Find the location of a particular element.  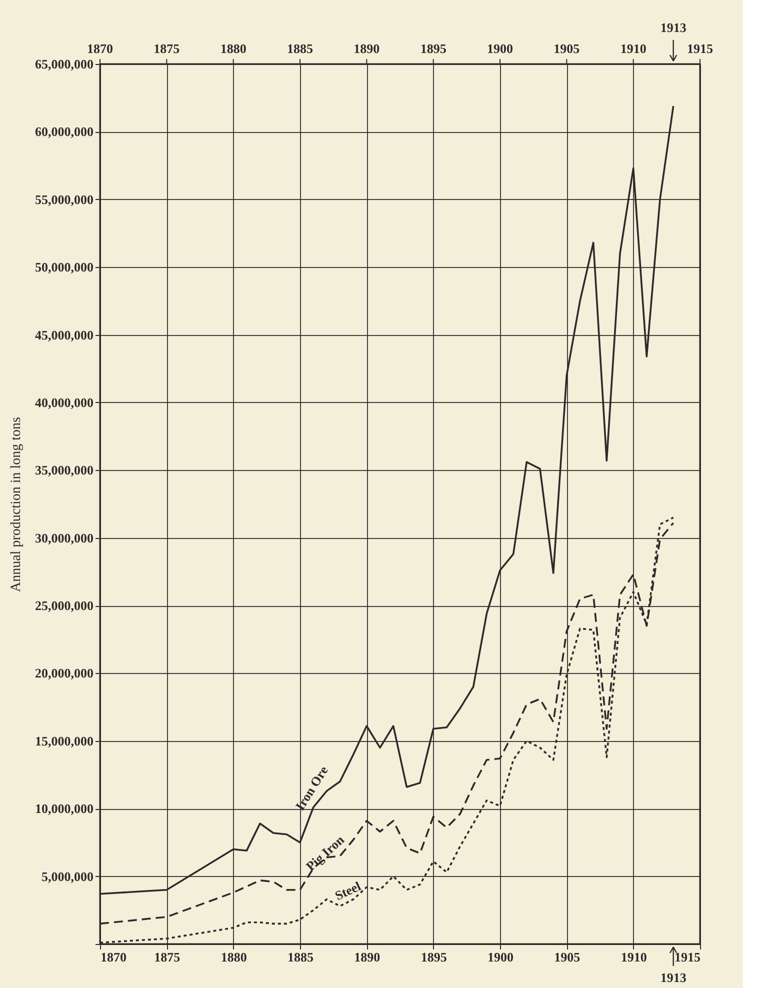

x-tick-label: 1890 is located at coordinates (367, 48).